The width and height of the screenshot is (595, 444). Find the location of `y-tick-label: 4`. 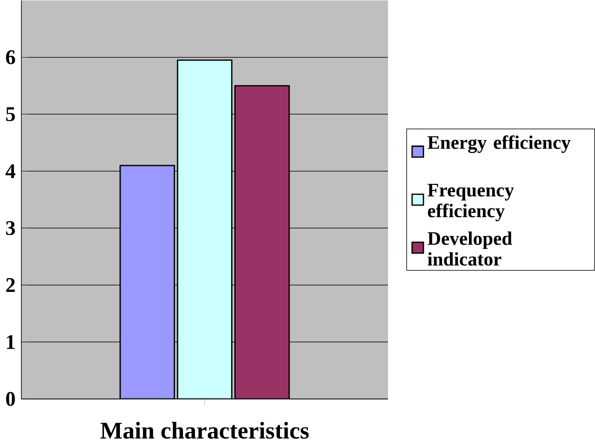

y-tick-label: 4 is located at coordinates (11, 171).